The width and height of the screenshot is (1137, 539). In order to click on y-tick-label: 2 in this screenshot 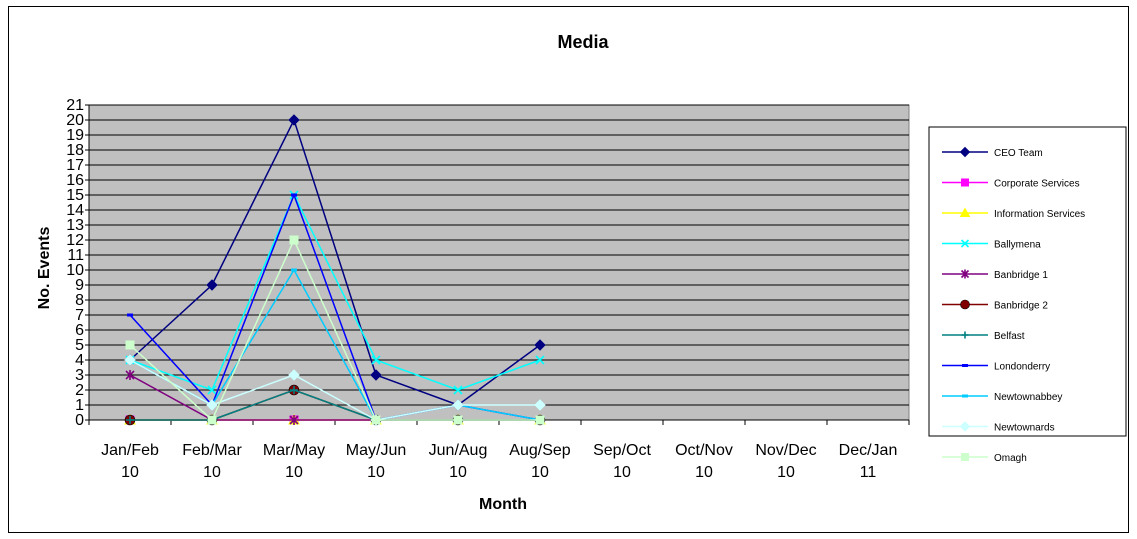, I will do `click(79, 390)`.